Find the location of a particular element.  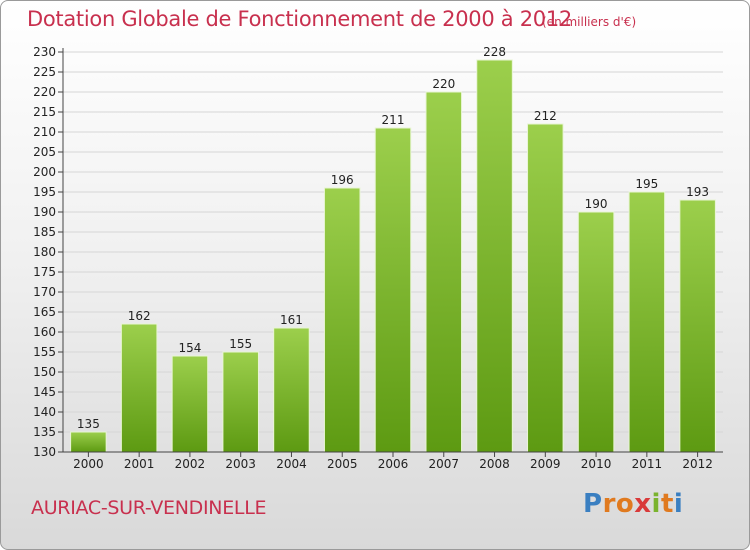

y-tick-label: 210 is located at coordinates (44, 132).